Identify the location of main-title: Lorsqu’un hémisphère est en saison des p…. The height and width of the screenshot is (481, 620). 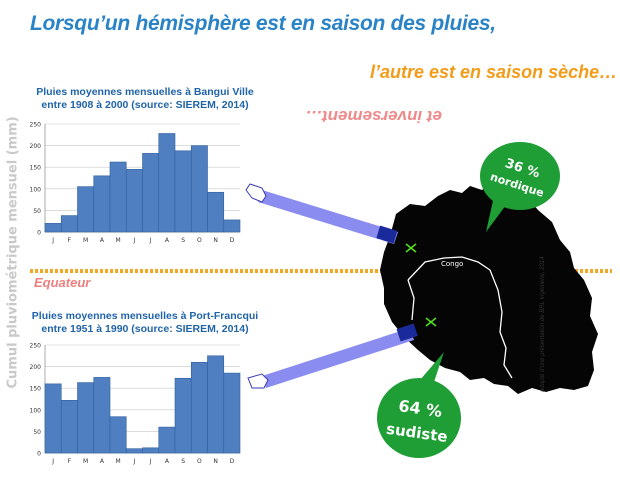
(263, 23).